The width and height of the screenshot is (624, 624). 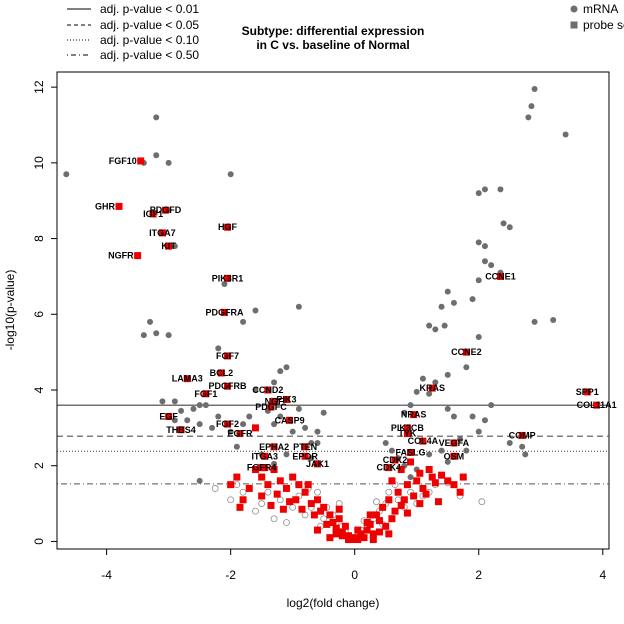 What do you see at coordinates (168, 417) in the screenshot?
I see `gene-label-19: EGF` at bounding box center [168, 417].